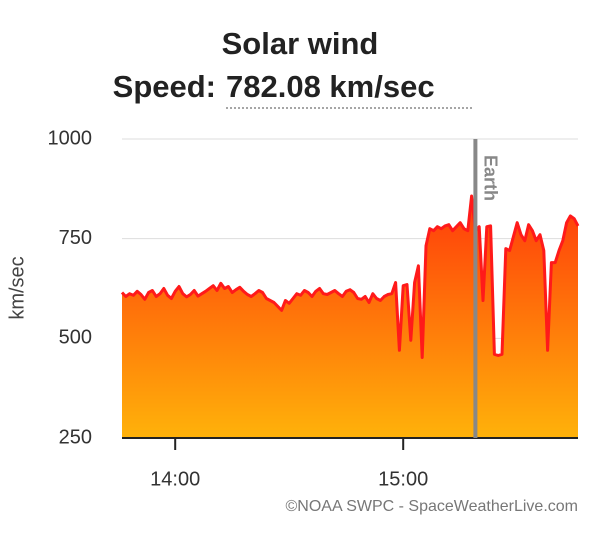 The image size is (590, 533). I want to click on earth-label: Earth, so click(491, 178).